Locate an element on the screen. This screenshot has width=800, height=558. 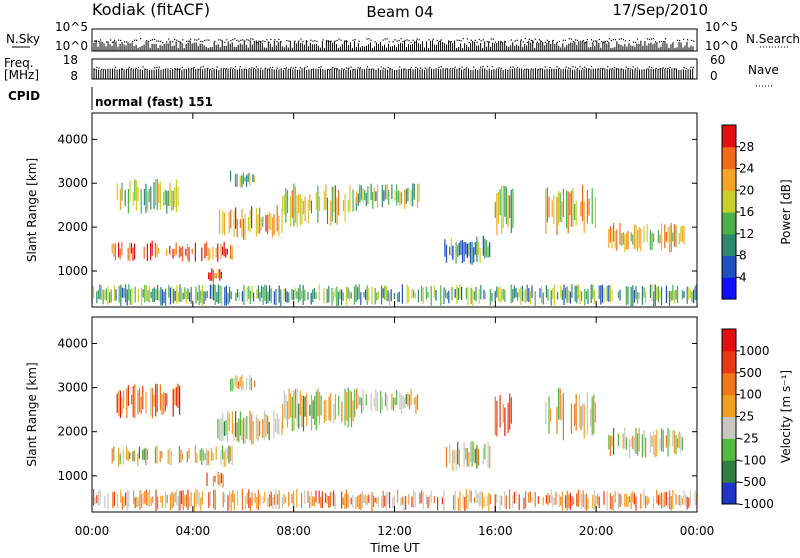
colorbar-tick-label: -100 is located at coordinates (752, 460).